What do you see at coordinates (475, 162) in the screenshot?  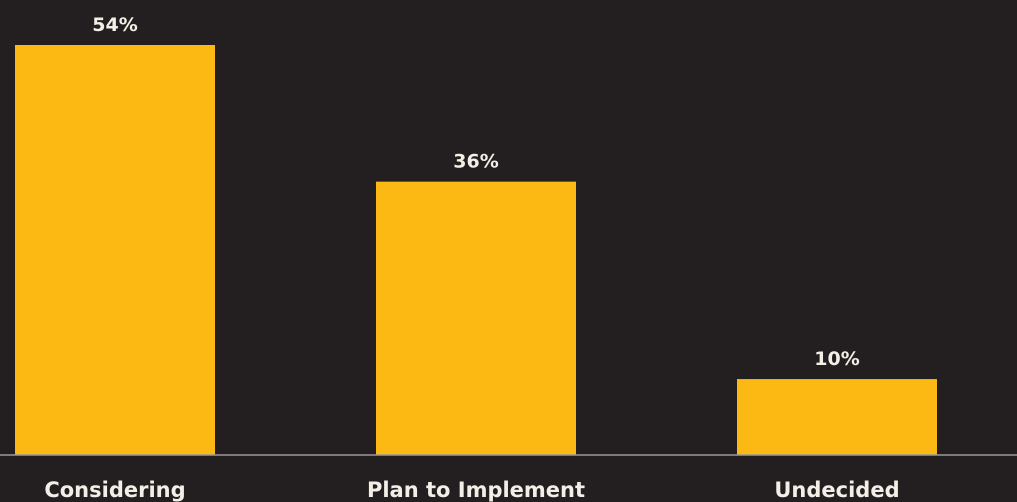 I see `value-label-plan-to-implement: 36%` at bounding box center [475, 162].